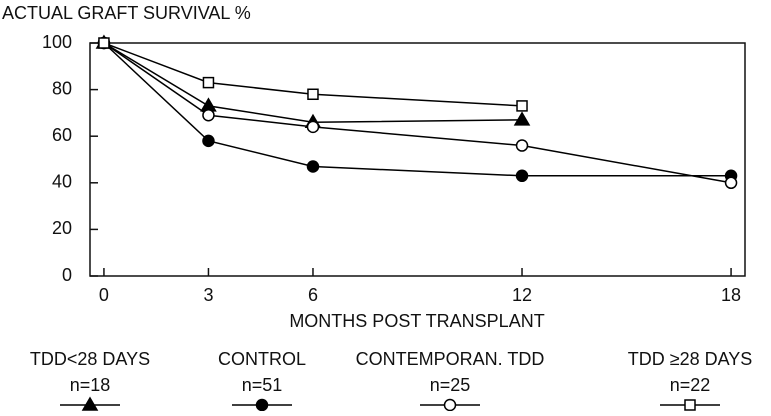  Describe the element at coordinates (262, 359) in the screenshot. I see `legend-label: CONTROL` at that location.